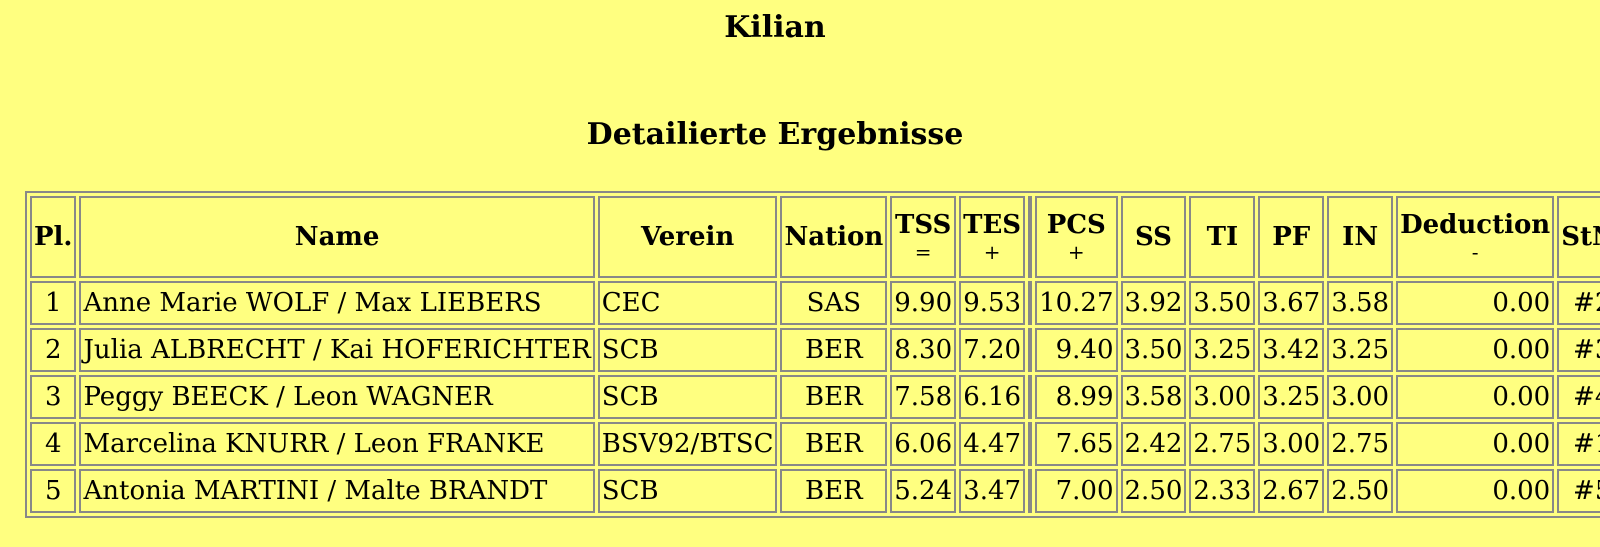 This screenshot has height=547, width=1600. What do you see at coordinates (53, 350) in the screenshot?
I see `table-cell: 2` at bounding box center [53, 350].